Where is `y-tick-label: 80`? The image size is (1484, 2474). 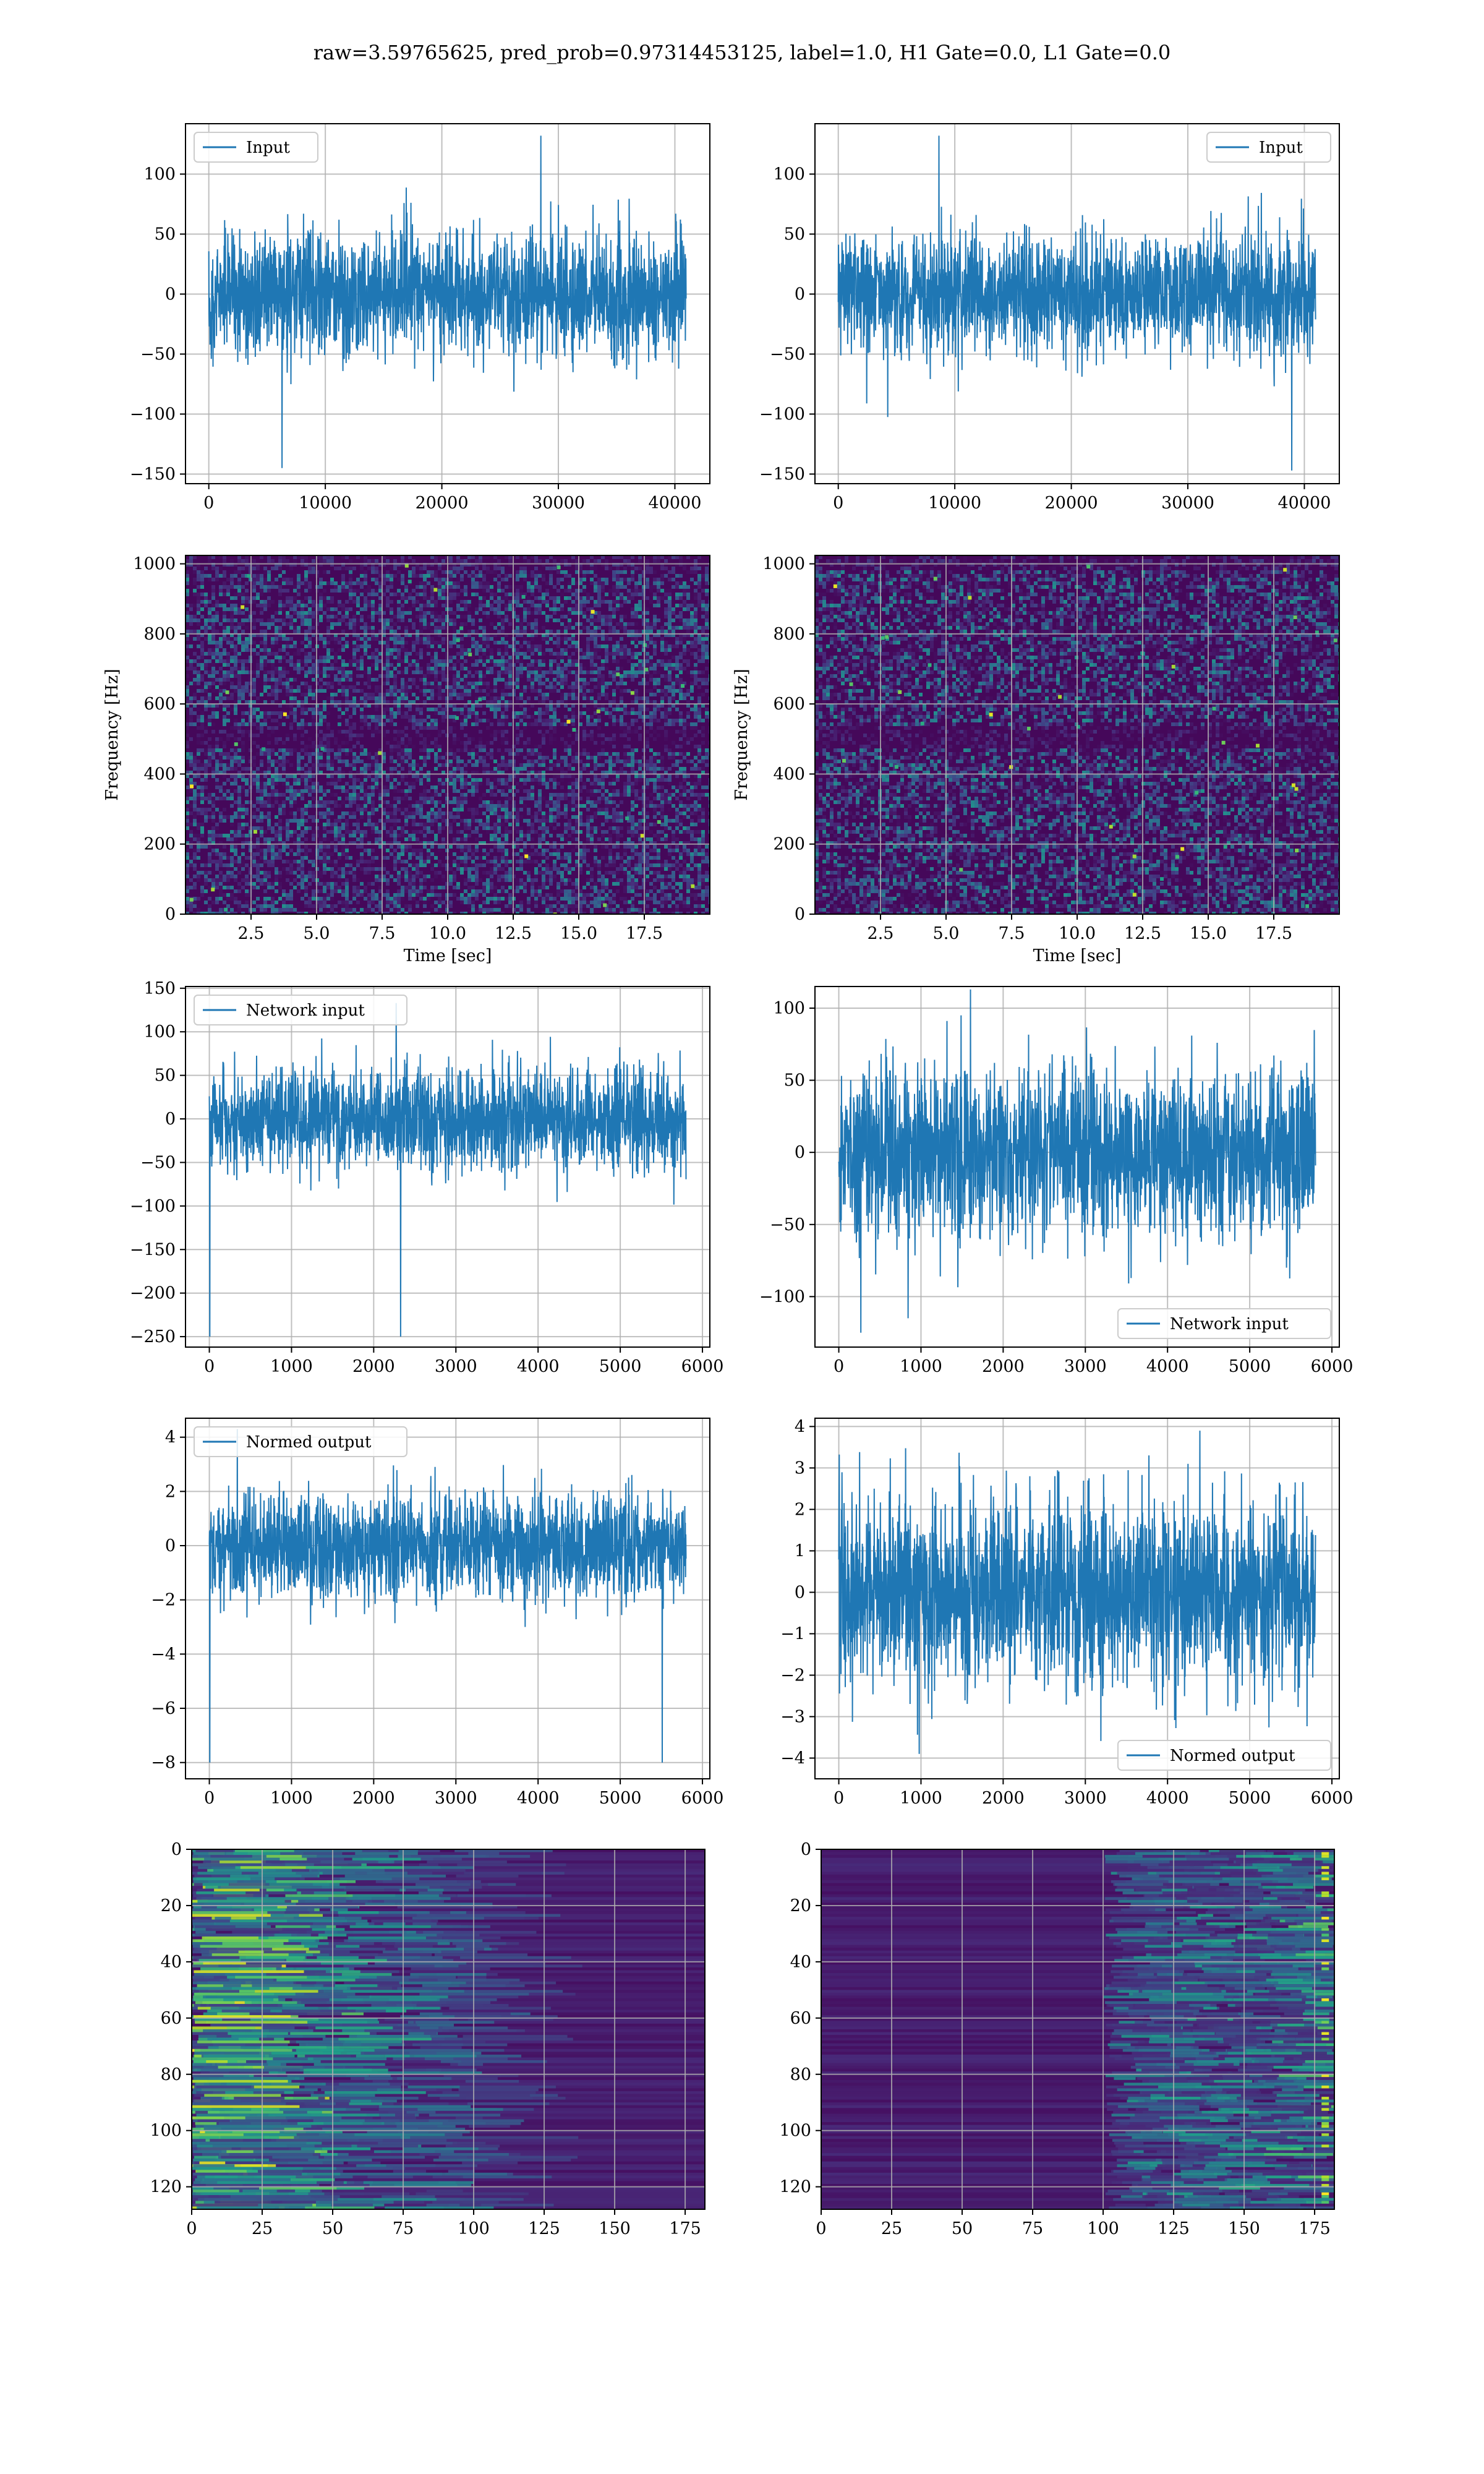 y-tick-label: 80 is located at coordinates (800, 2074).